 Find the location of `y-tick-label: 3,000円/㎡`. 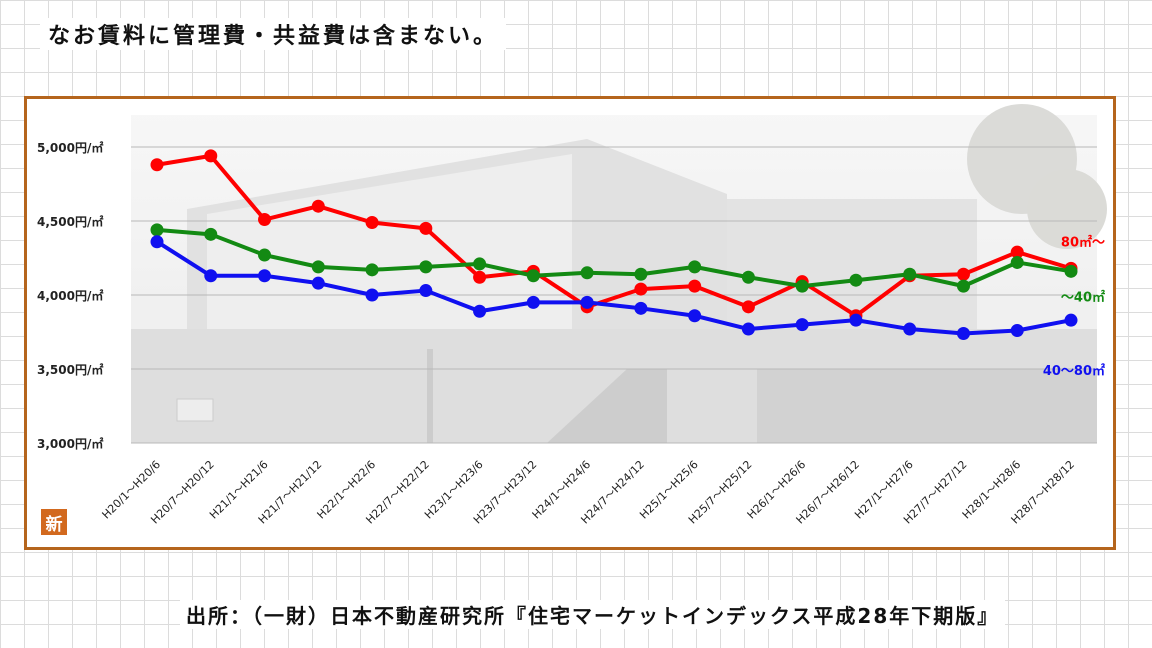

y-tick-label: 3,000円/㎡ is located at coordinates (70, 443).